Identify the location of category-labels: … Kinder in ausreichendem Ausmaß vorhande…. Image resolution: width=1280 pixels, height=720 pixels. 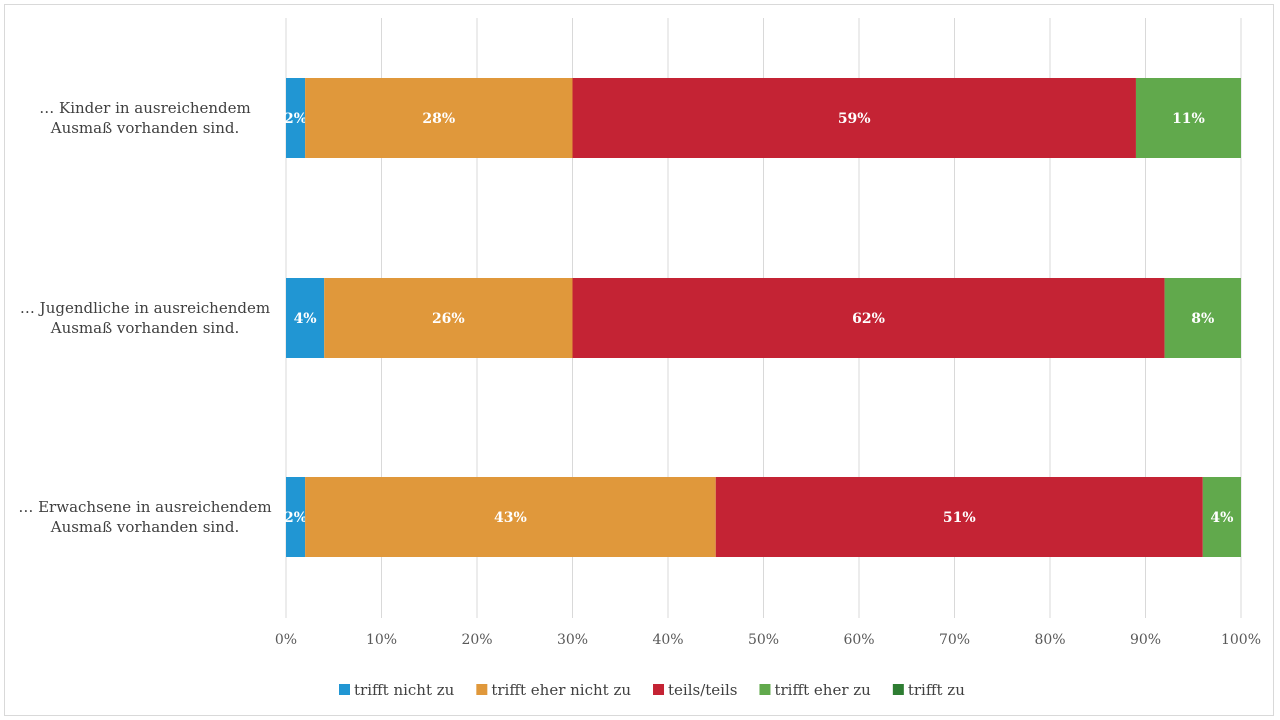
(144, 317).